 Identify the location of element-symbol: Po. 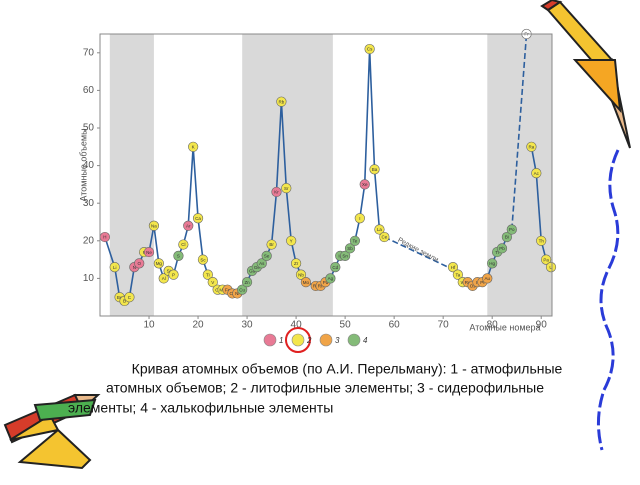
(512, 229).